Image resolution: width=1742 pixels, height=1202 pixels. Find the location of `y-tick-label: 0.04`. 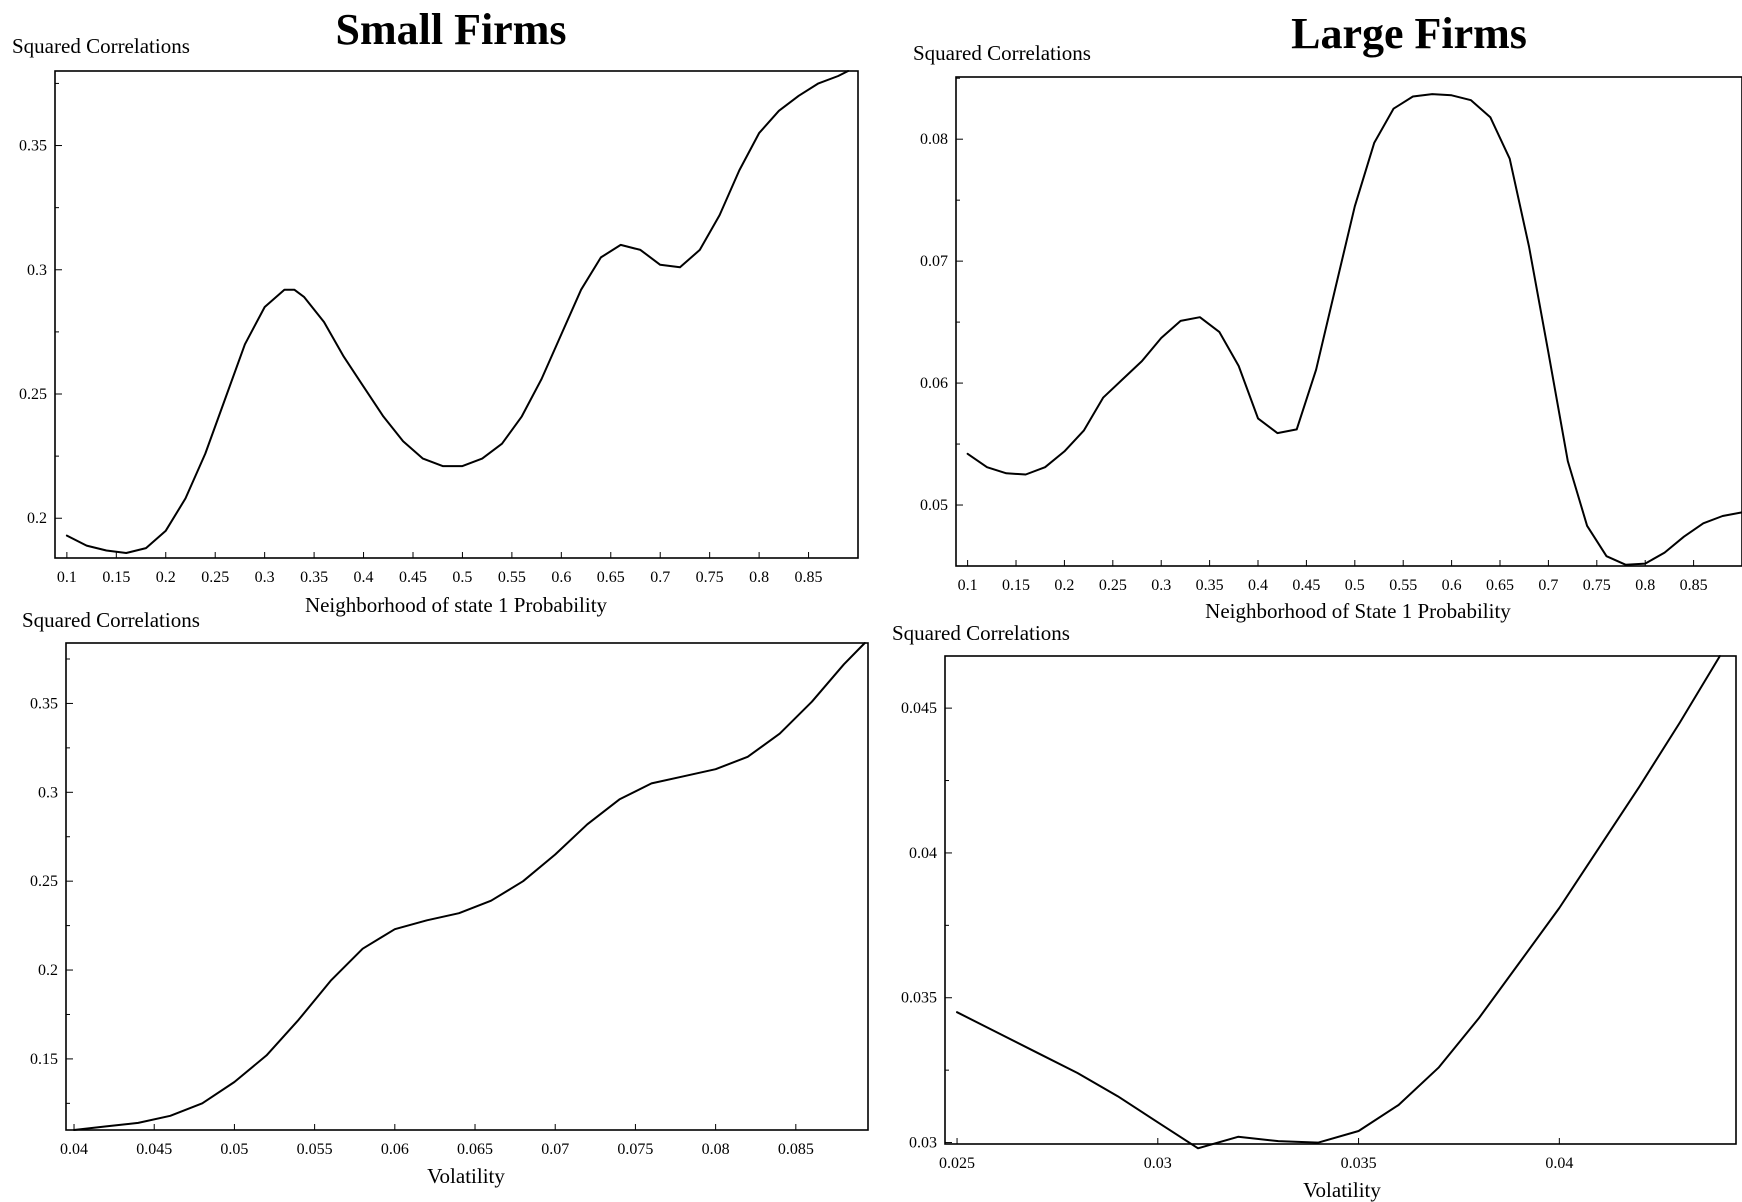

y-tick-label: 0.04 is located at coordinates (923, 853).